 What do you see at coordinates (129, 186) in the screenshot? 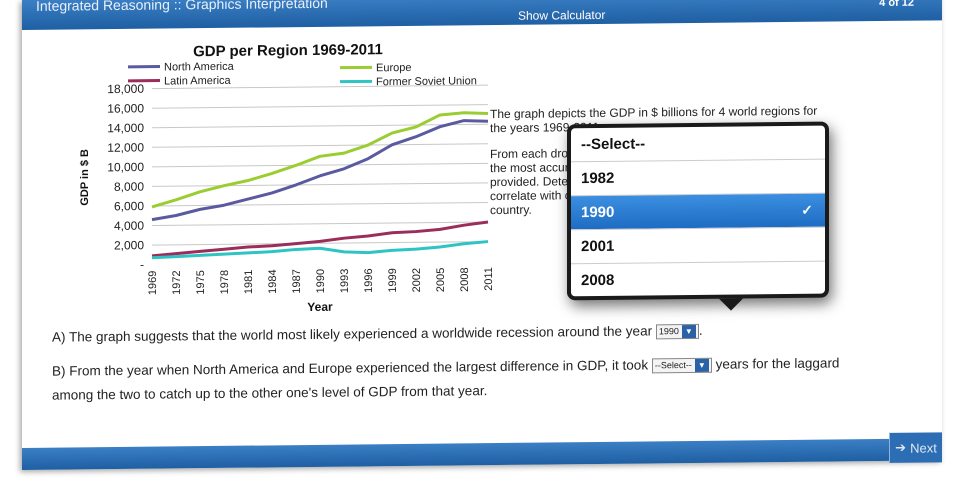
I see `y-tick-label: 8,000` at bounding box center [129, 186].